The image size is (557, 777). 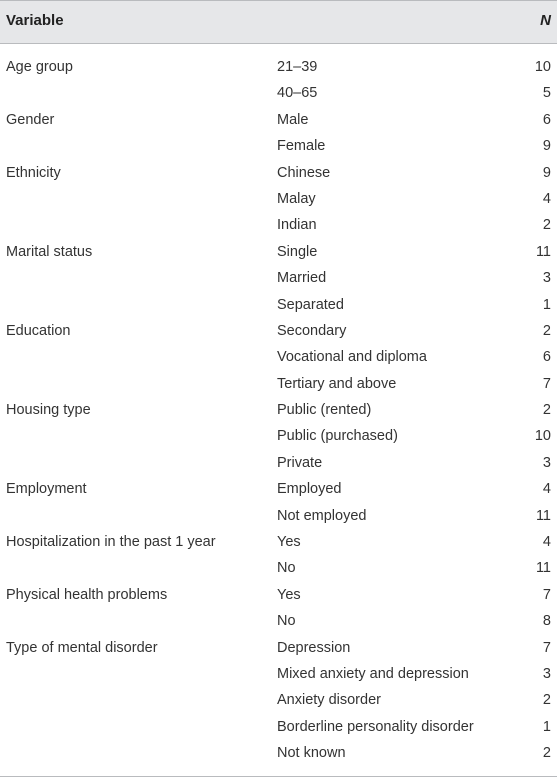 I want to click on cell-variable: Type of mental disorder, so click(x=82, y=647).